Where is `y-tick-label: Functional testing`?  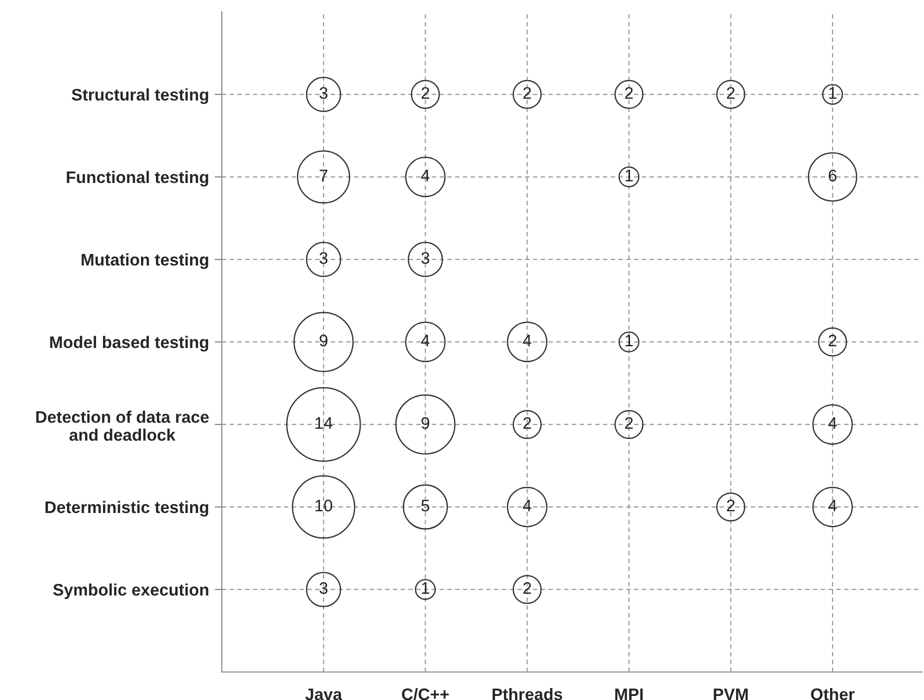
y-tick-label: Functional testing is located at coordinates (137, 178).